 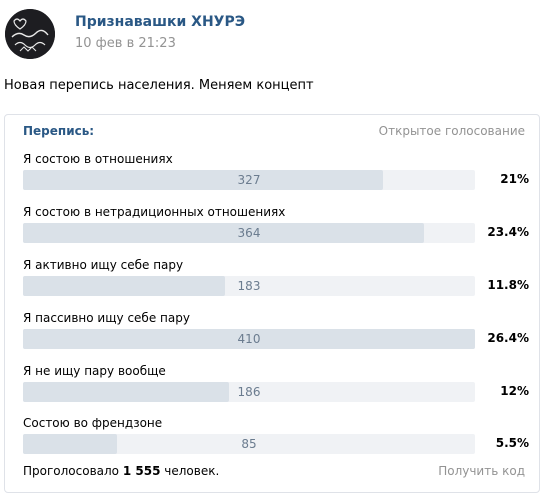 What do you see at coordinates (451, 131) in the screenshot?
I see `poll-type-label: Открытое голосование` at bounding box center [451, 131].